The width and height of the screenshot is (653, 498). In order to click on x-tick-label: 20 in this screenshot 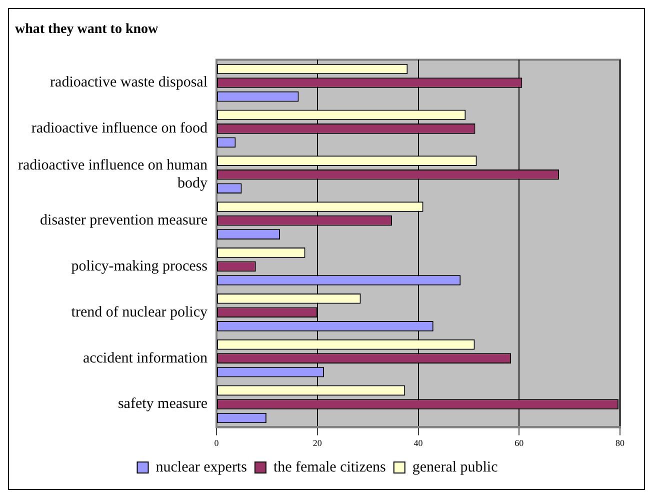, I will do `click(317, 443)`.